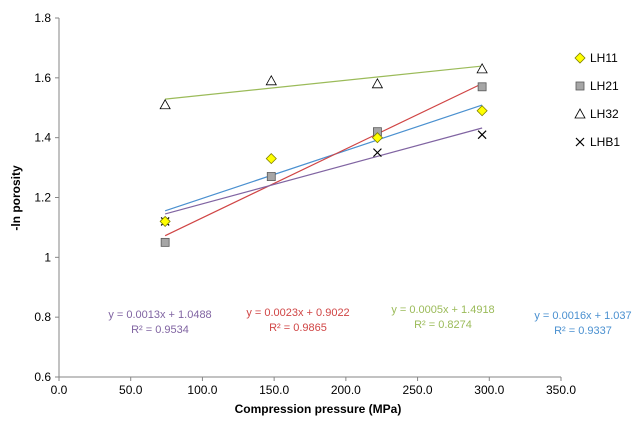  I want to click on r-squared-lhb1: R² = 0.9534, so click(160, 330).